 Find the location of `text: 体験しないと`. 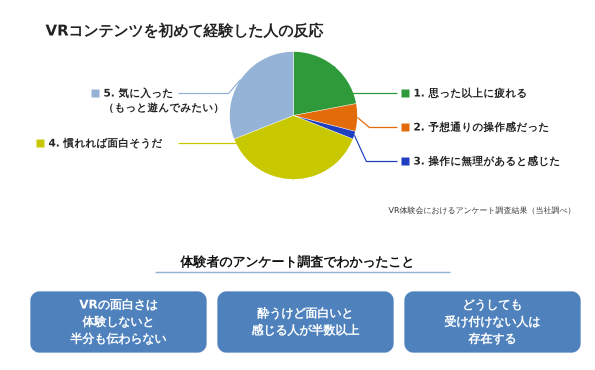

text: 体験しないと is located at coordinates (118, 321).